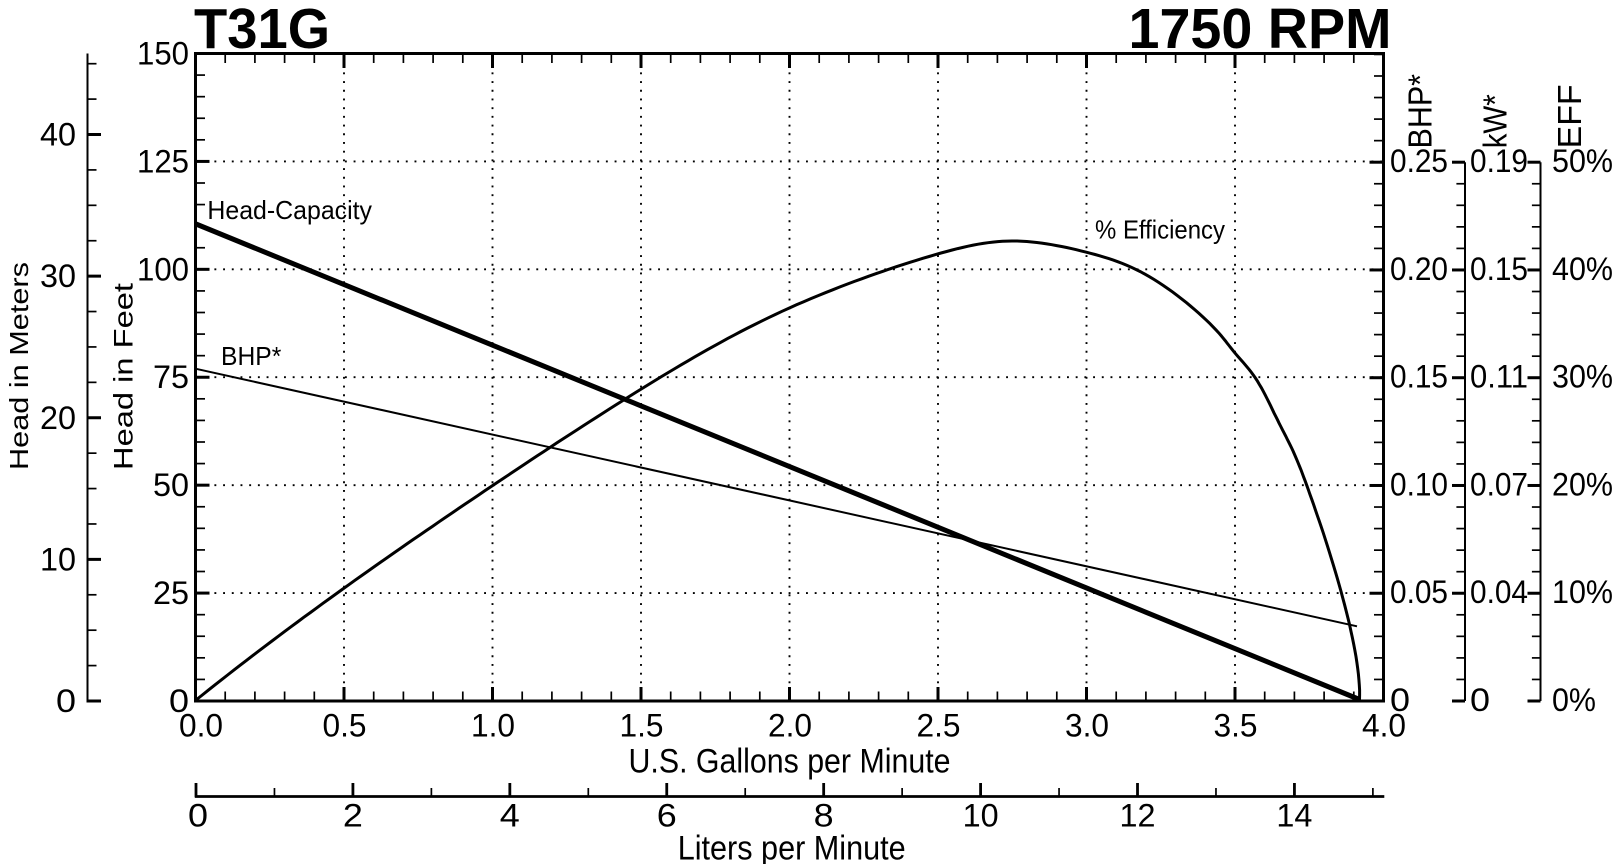 The height and width of the screenshot is (864, 1614). Describe the element at coordinates (1419, 592) in the screenshot. I see `svg-text: 0.05` at that location.